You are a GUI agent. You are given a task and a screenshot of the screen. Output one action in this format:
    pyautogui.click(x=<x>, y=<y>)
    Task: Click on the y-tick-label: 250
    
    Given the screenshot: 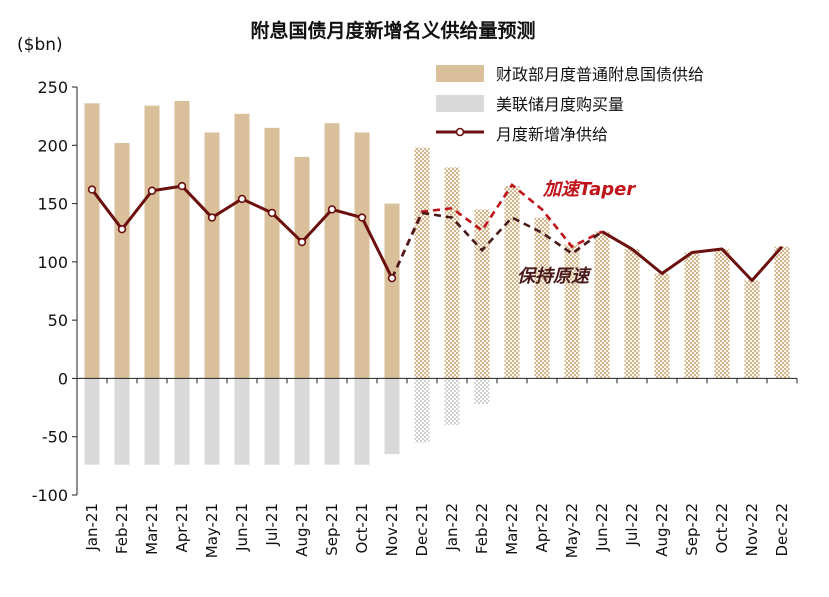 What is the action you would take?
    pyautogui.click(x=52, y=87)
    